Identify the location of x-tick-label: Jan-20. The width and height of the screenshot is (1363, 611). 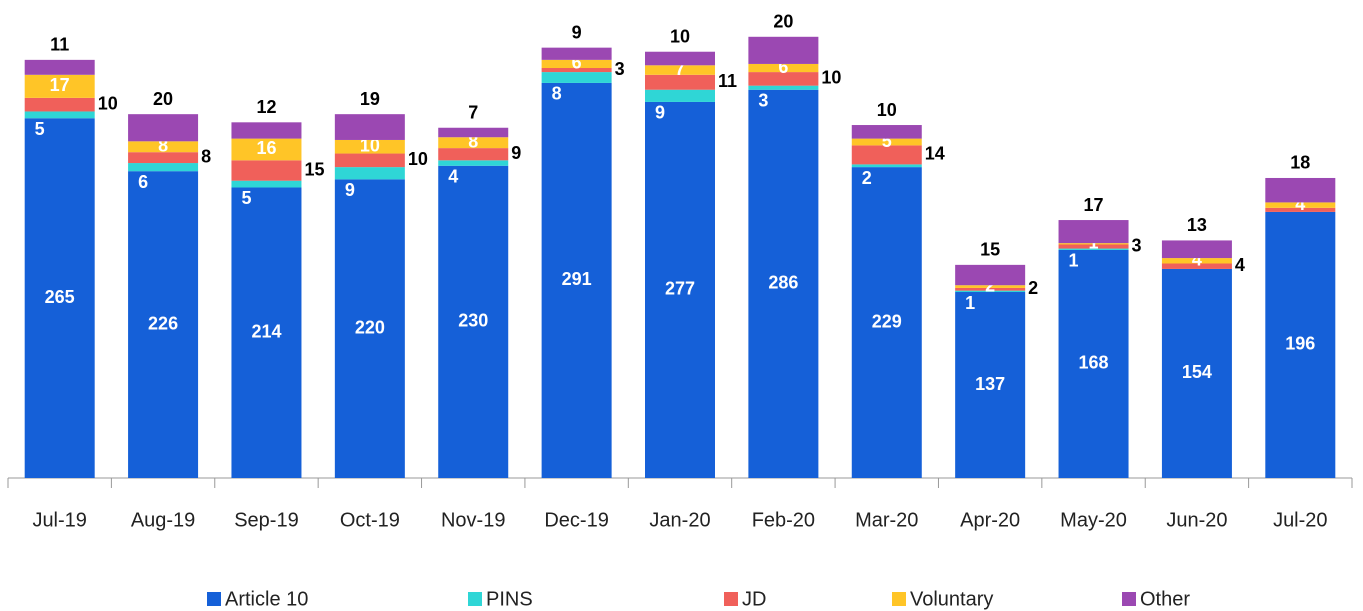
(679, 520).